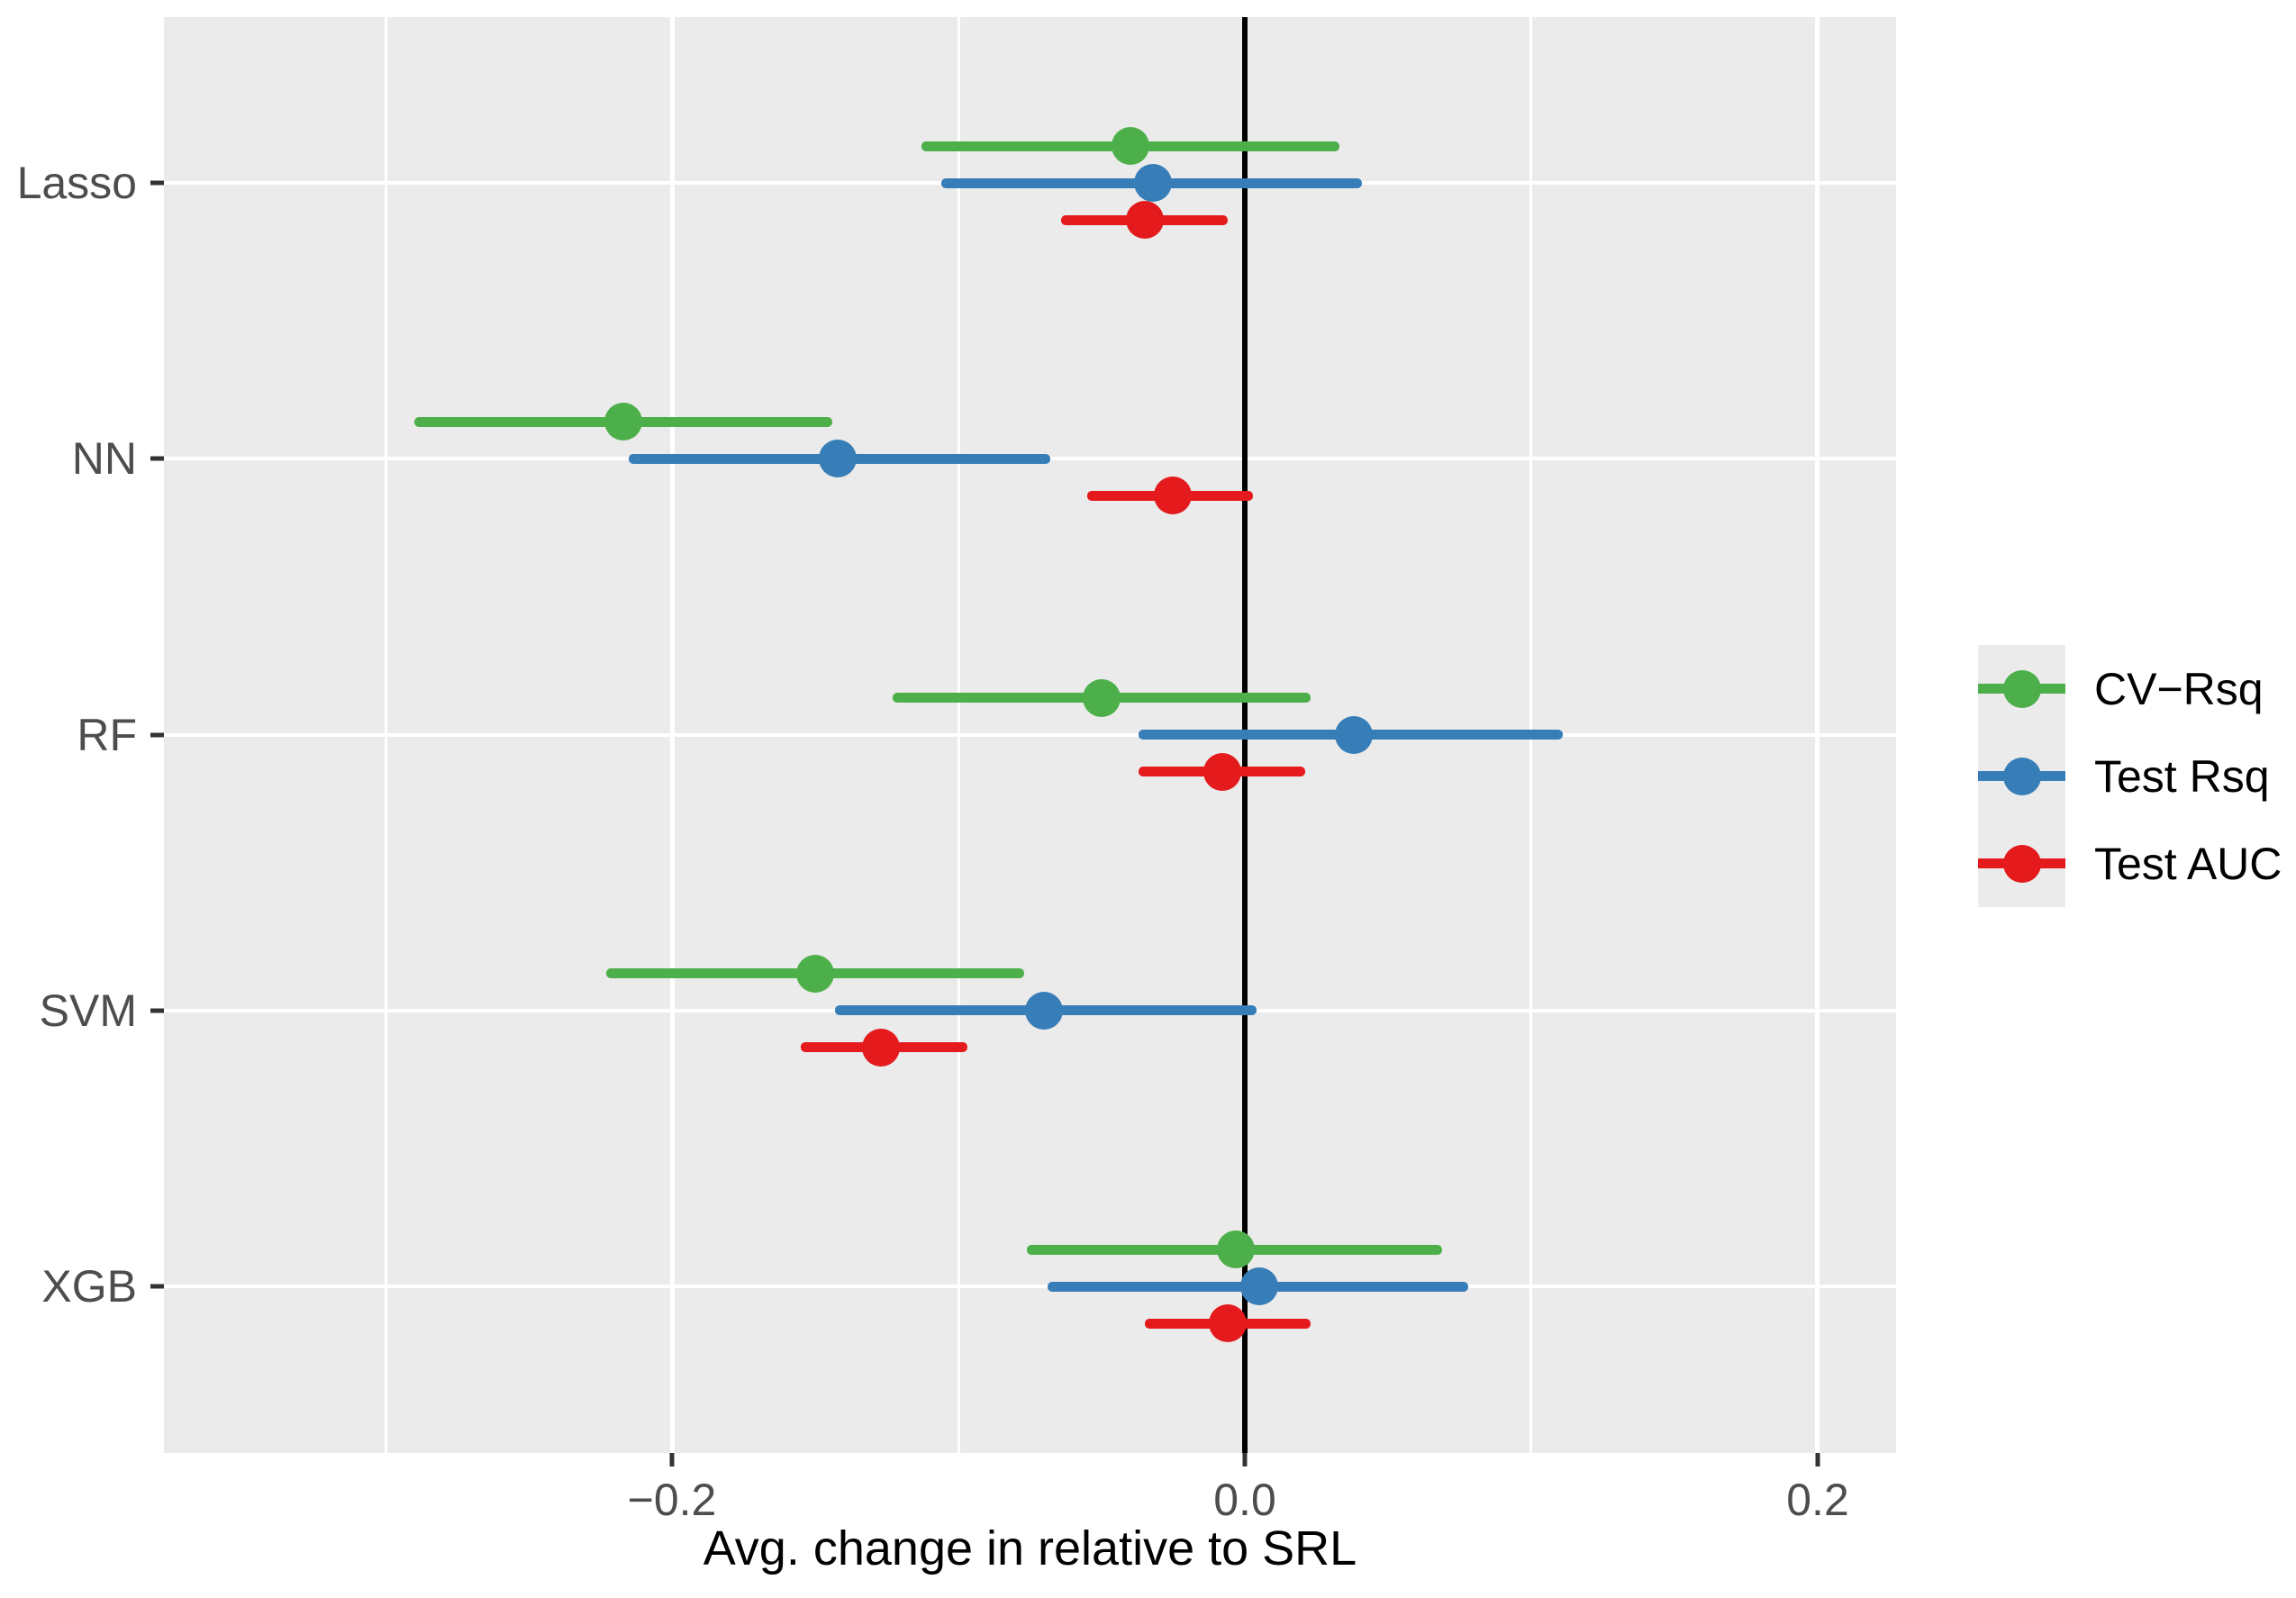 The image size is (2296, 1598). What do you see at coordinates (1244, 1500) in the screenshot?
I see `x-tick-label: 0.0` at bounding box center [1244, 1500].